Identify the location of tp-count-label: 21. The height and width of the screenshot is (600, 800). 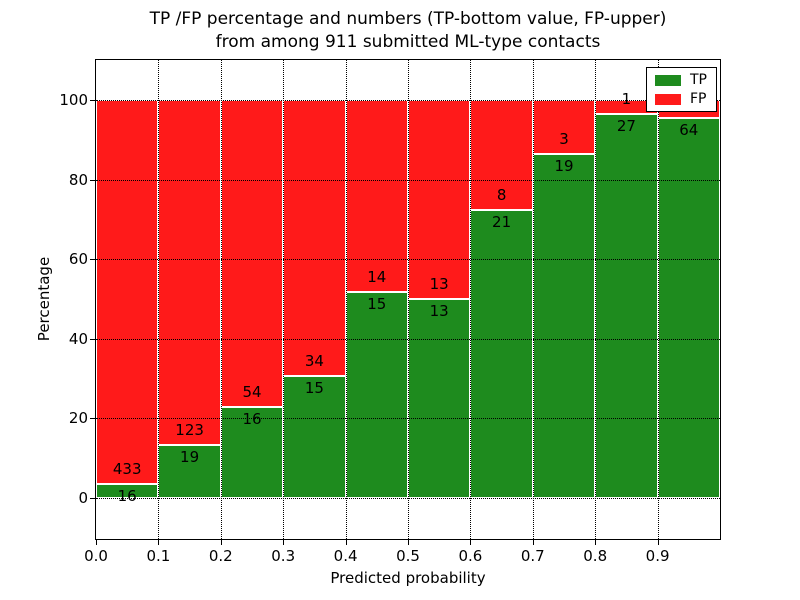
(502, 221).